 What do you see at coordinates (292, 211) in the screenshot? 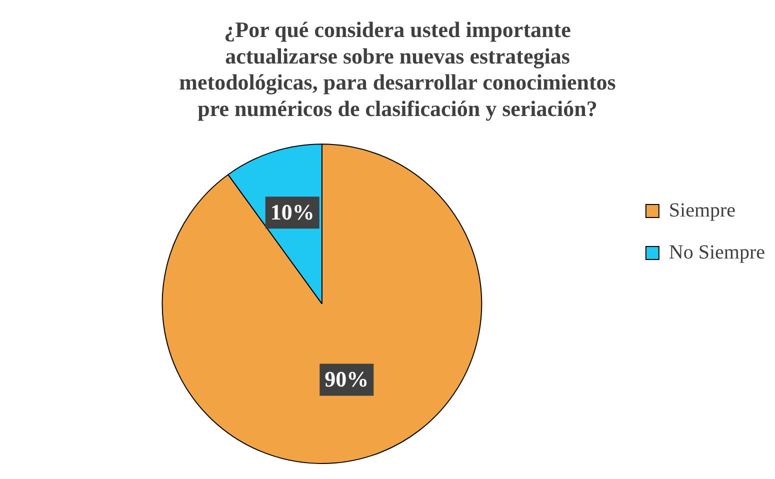
I see `data-label: 10%` at bounding box center [292, 211].